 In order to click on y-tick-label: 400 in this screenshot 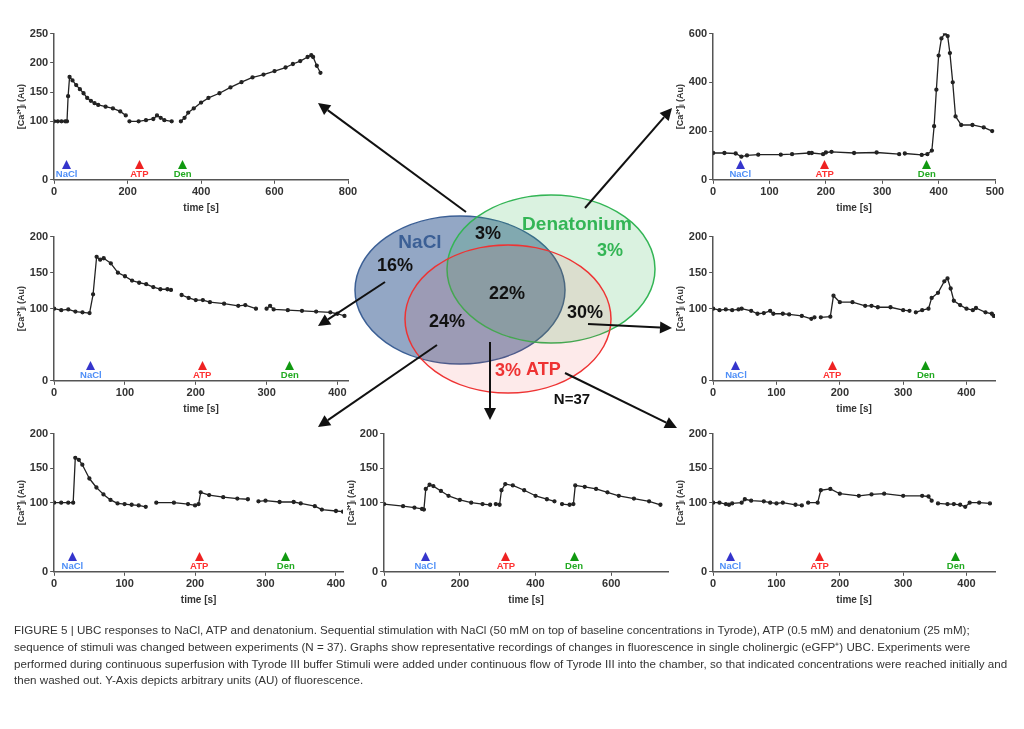, I will do `click(698, 81)`.